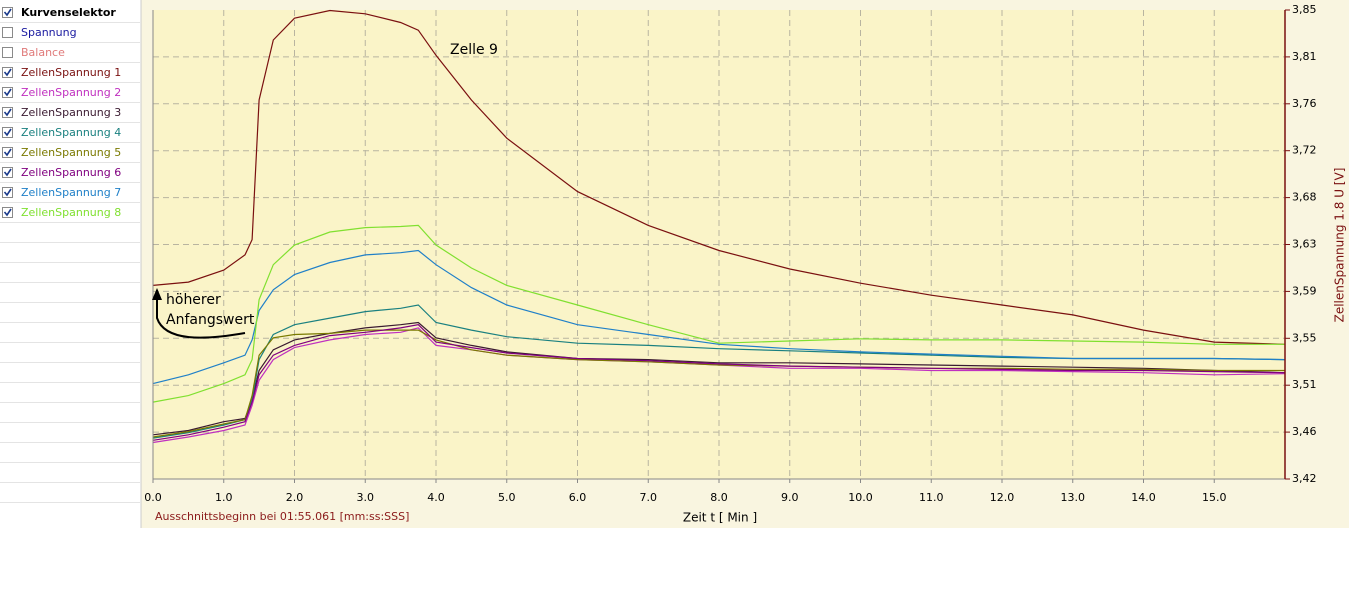 This screenshot has width=1349, height=600. I want to click on x-tick-label: 9.0, so click(790, 497).